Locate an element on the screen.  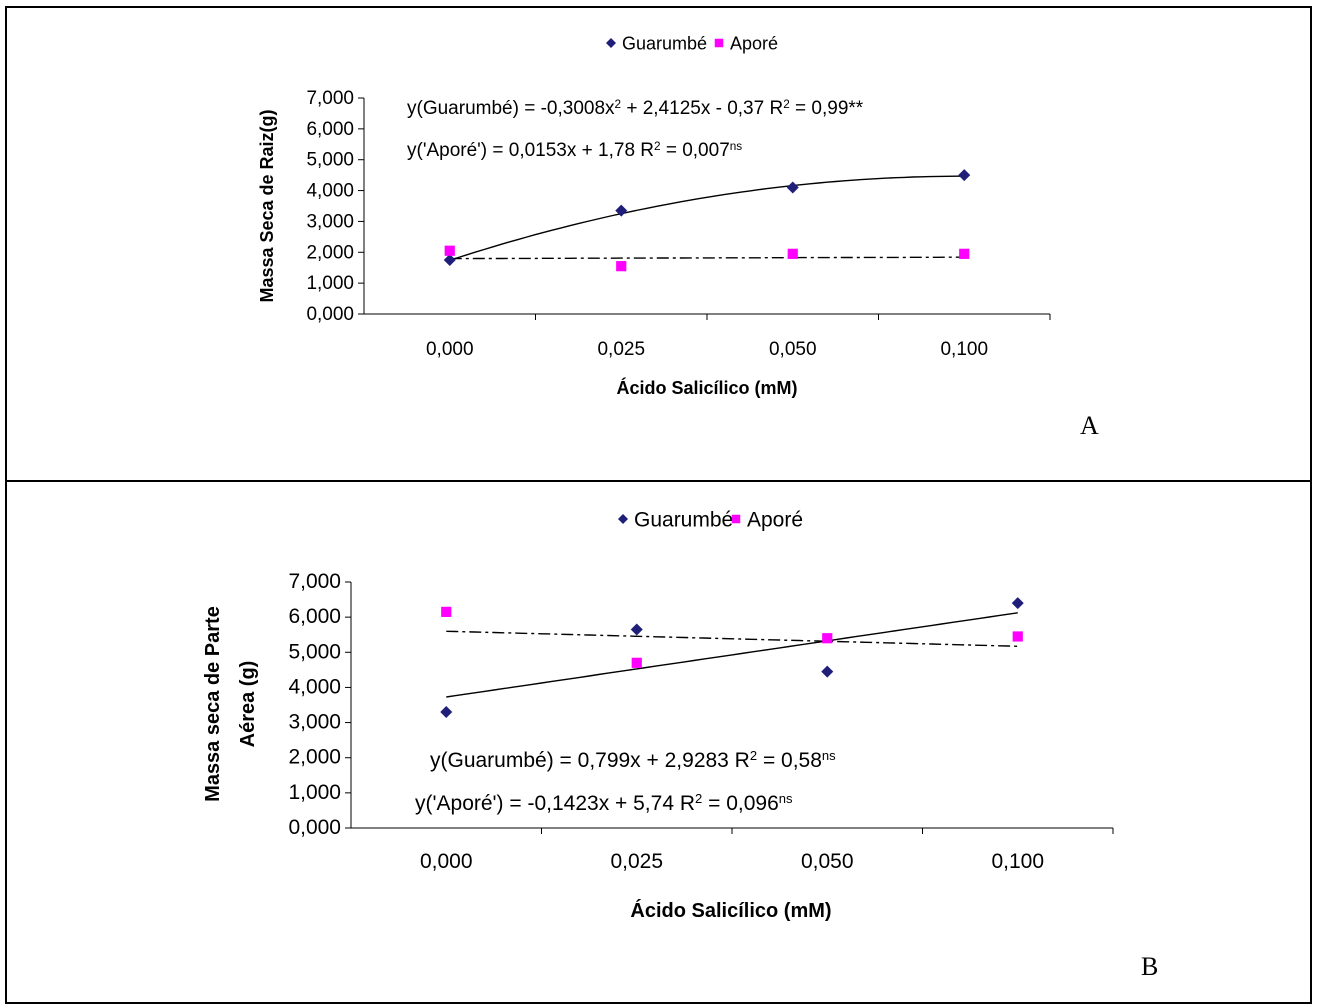
equation-text: y(Guarumbé) = -0,3008x is located at coordinates (511, 108).